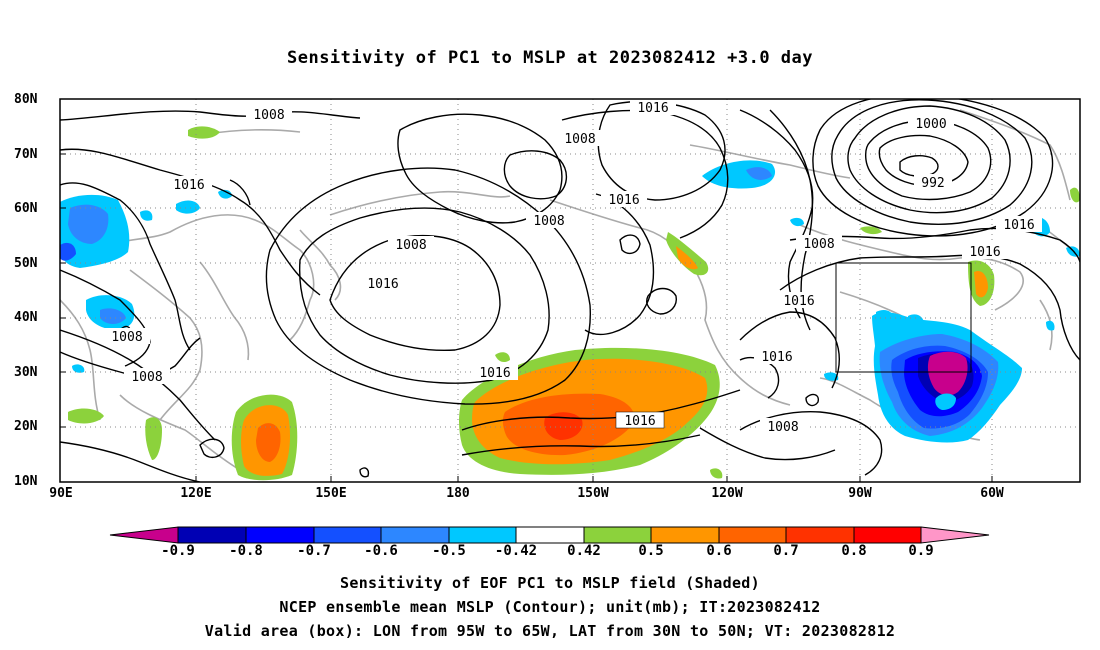 The width and height of the screenshot is (1100, 650). What do you see at coordinates (314, 551) in the screenshot?
I see `colorbar-label-3: -0.7` at bounding box center [314, 551].